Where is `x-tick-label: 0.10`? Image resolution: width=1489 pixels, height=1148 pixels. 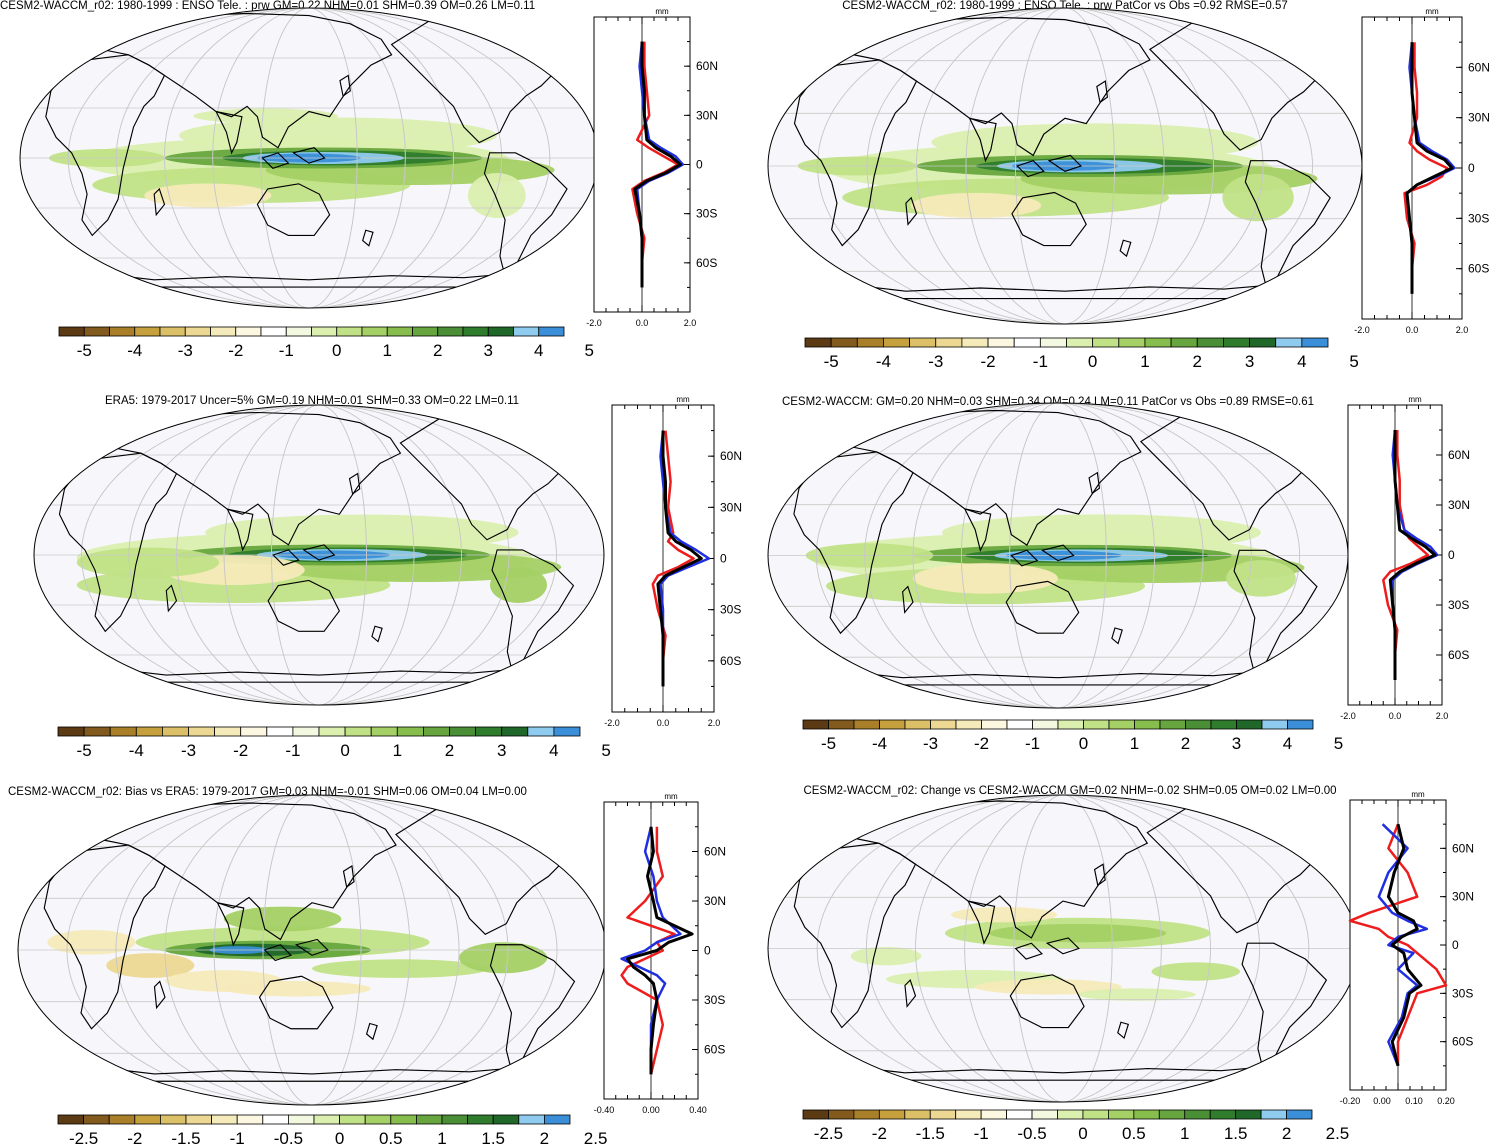 x-tick-label: 0.10 is located at coordinates (1414, 1101).